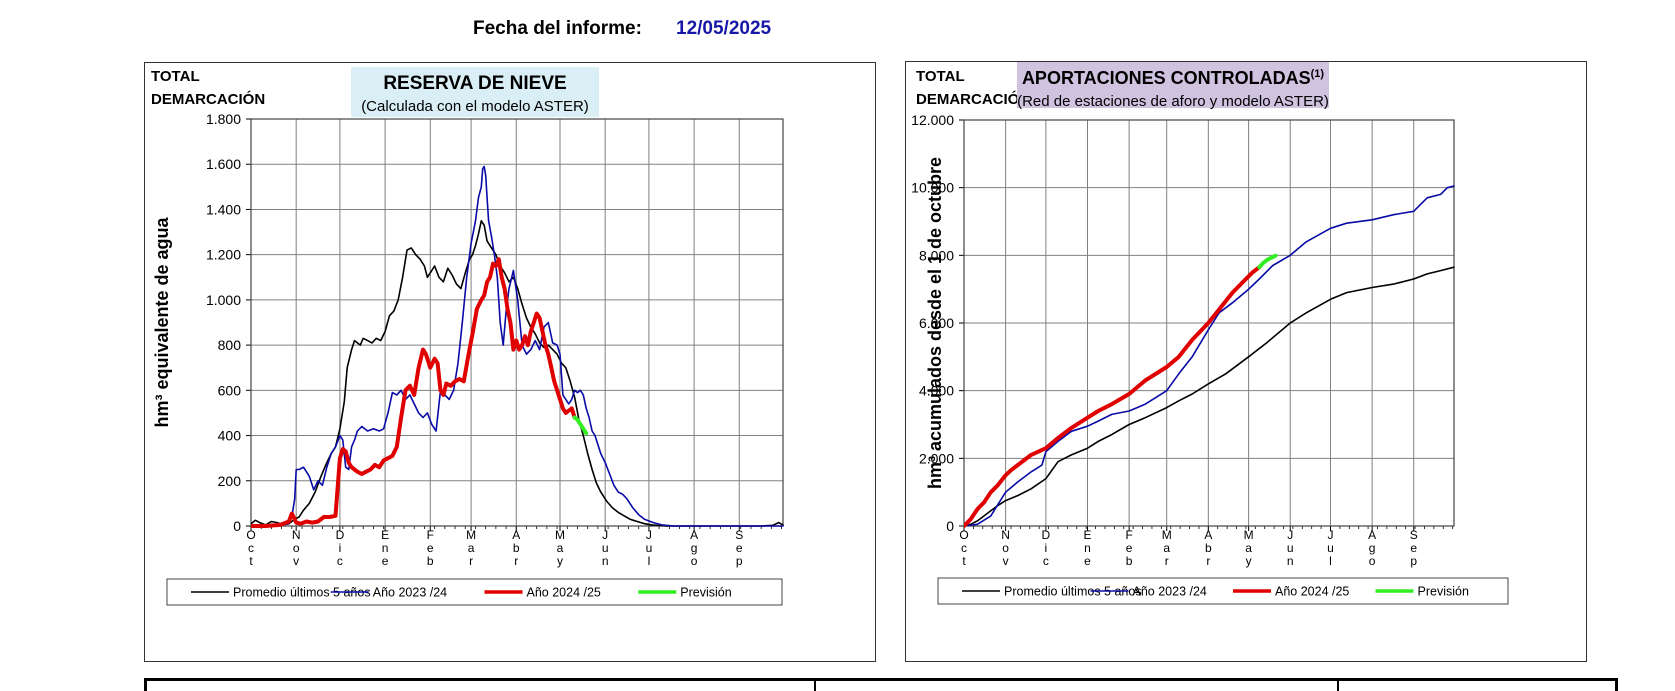 The width and height of the screenshot is (1675, 691). Describe the element at coordinates (223, 209) in the screenshot. I see `y-tick-label: 1.400` at that location.